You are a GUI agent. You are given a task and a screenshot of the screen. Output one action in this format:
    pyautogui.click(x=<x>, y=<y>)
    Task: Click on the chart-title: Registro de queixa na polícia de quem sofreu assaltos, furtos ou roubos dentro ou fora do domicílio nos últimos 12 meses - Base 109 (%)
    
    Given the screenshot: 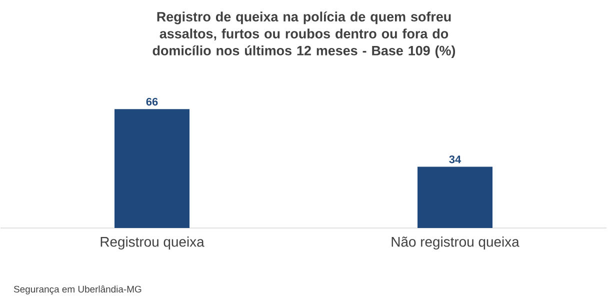 What is the action you would take?
    pyautogui.click(x=304, y=35)
    